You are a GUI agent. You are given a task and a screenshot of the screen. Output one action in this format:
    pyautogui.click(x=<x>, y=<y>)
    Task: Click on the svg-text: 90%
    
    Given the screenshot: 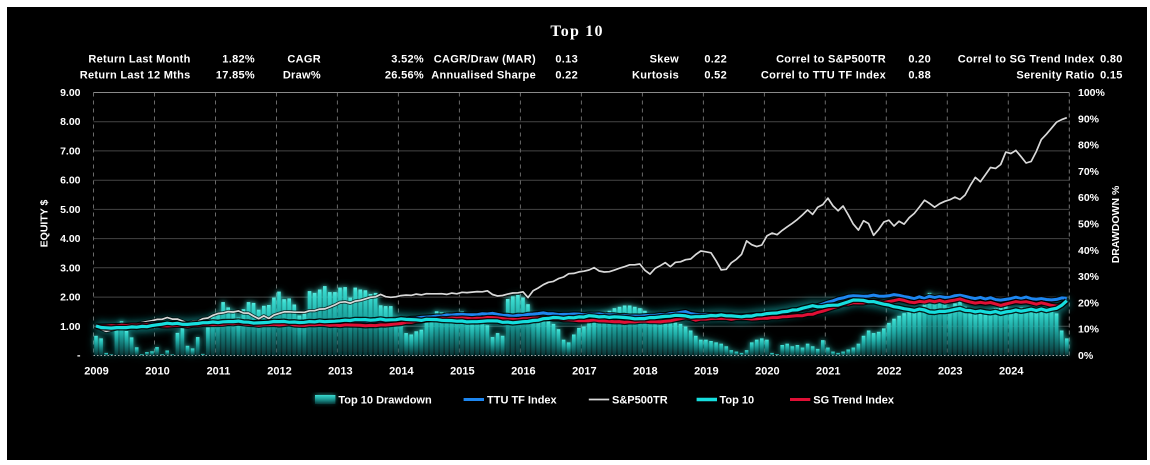 What is the action you would take?
    pyautogui.click(x=1089, y=119)
    